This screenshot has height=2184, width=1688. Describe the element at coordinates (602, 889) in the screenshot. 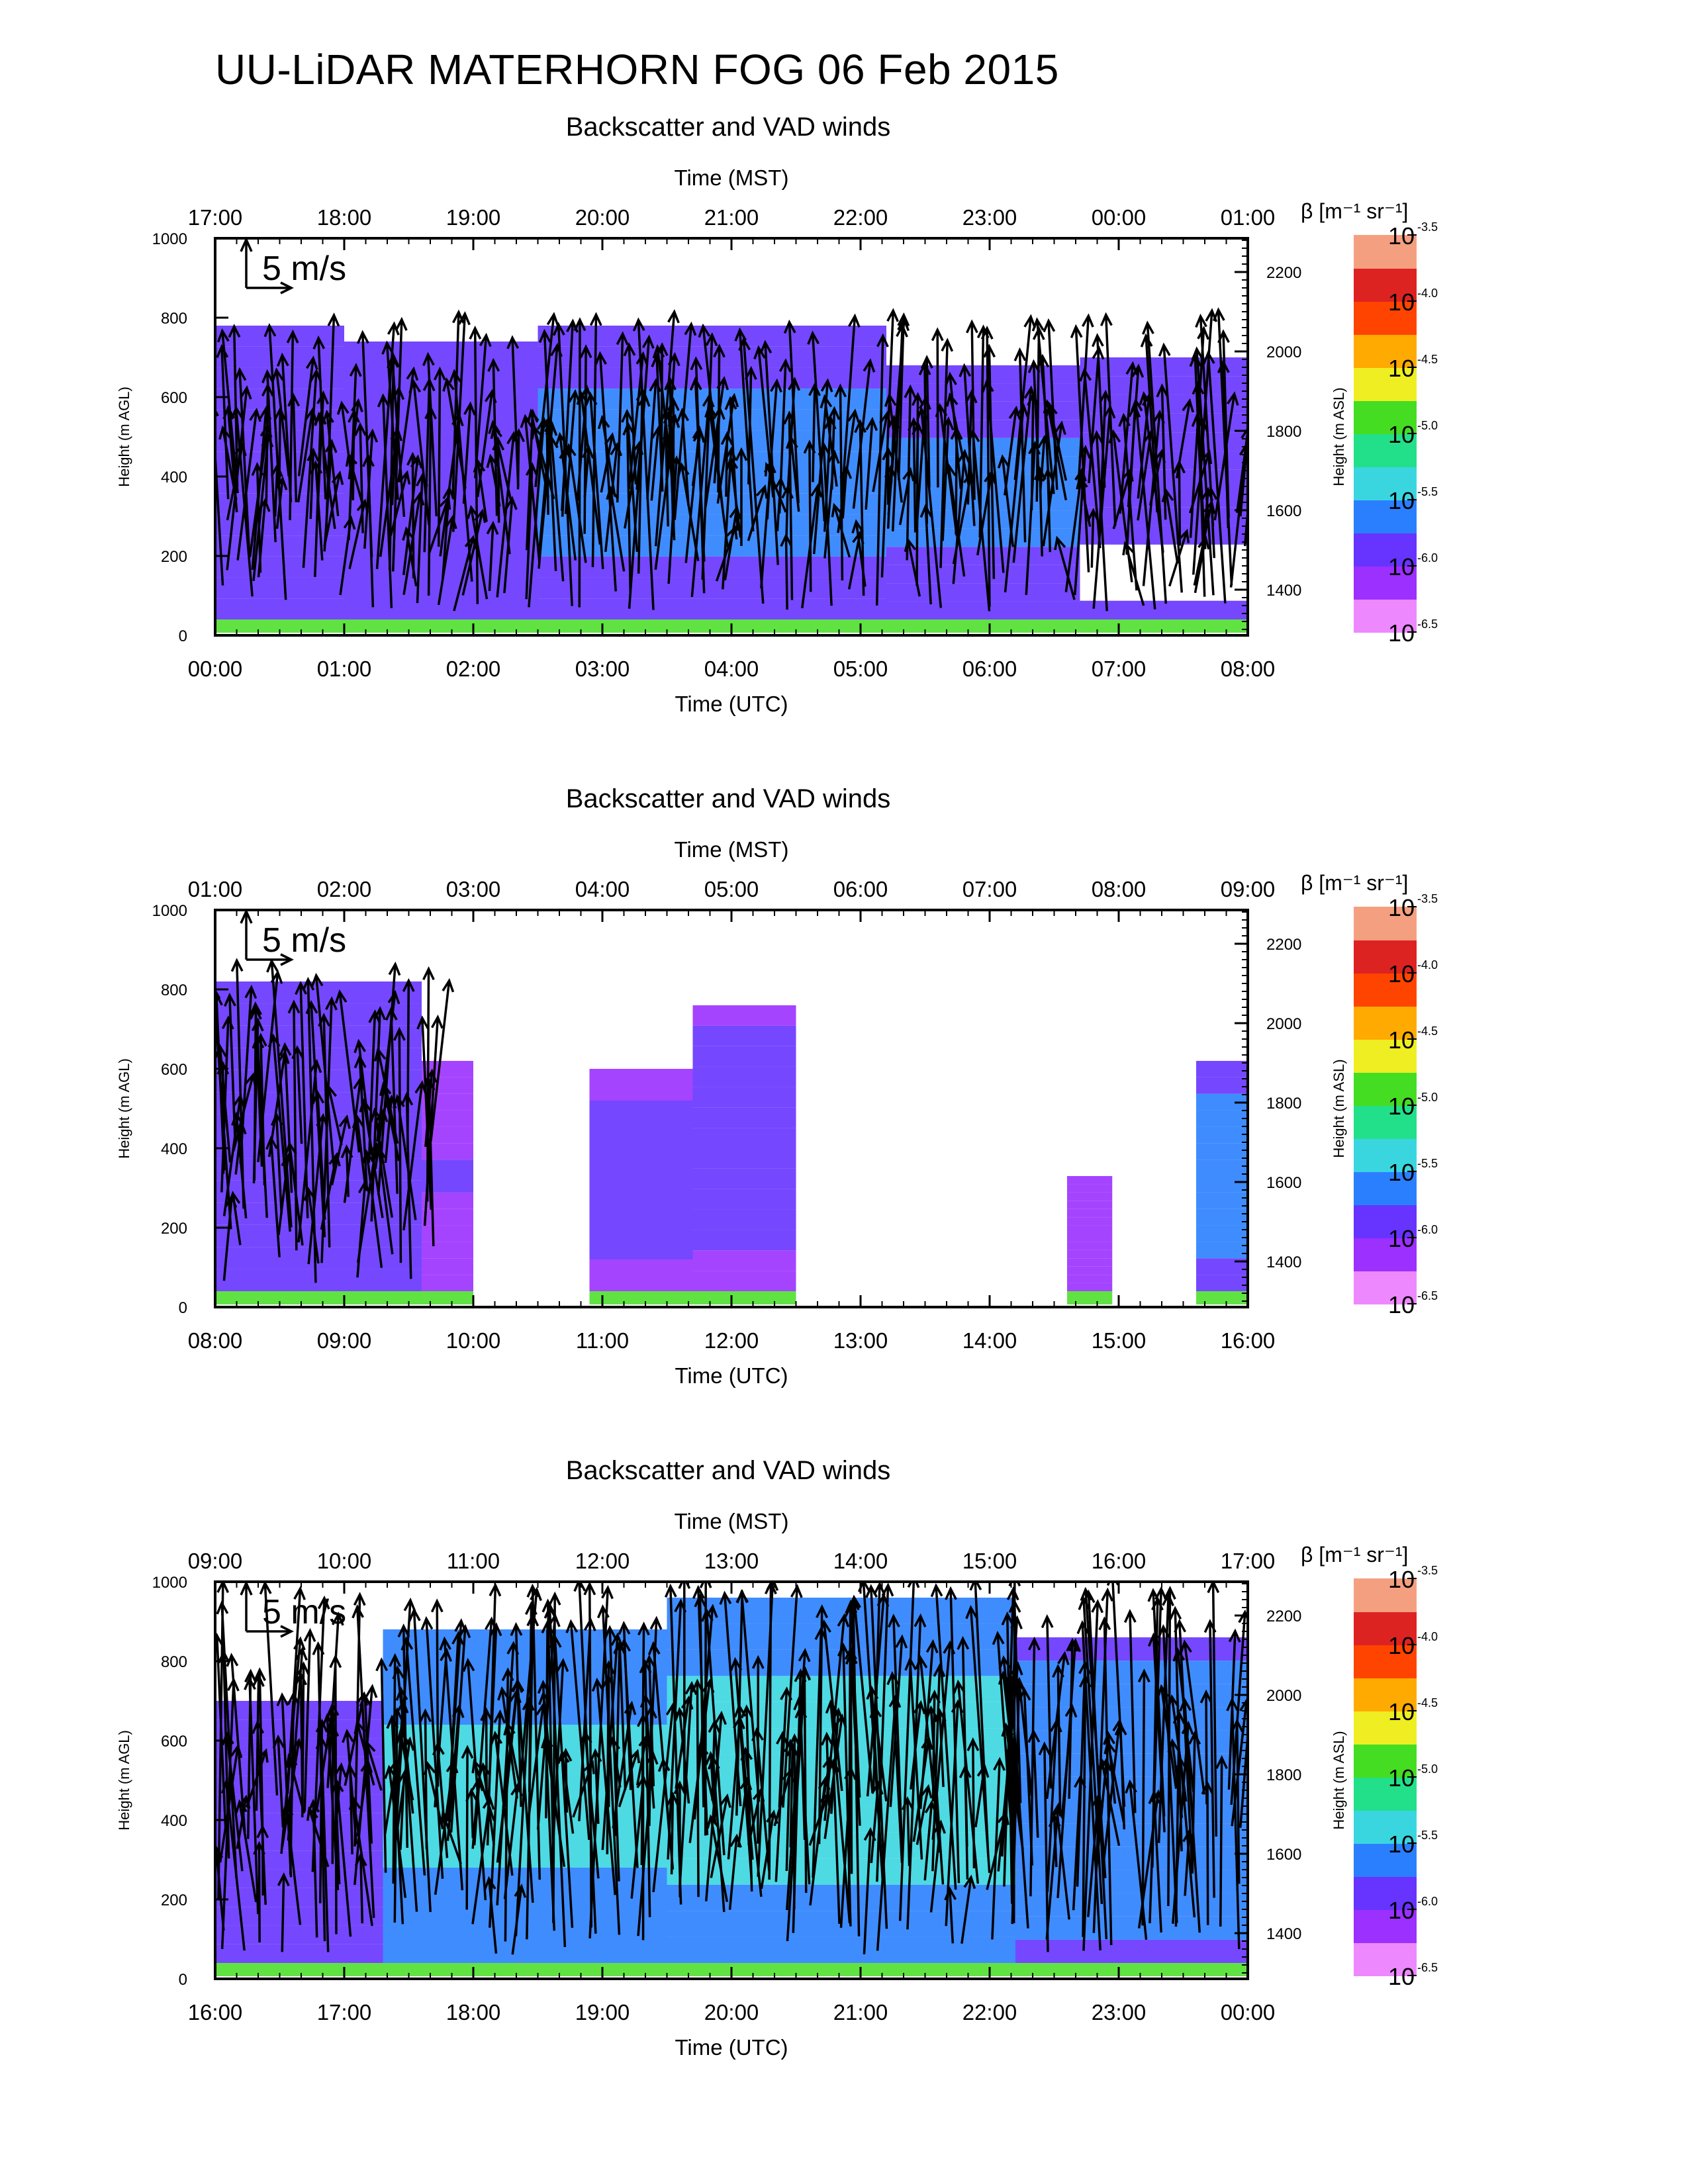

I see `x2-tick-label: 04:00` at that location.